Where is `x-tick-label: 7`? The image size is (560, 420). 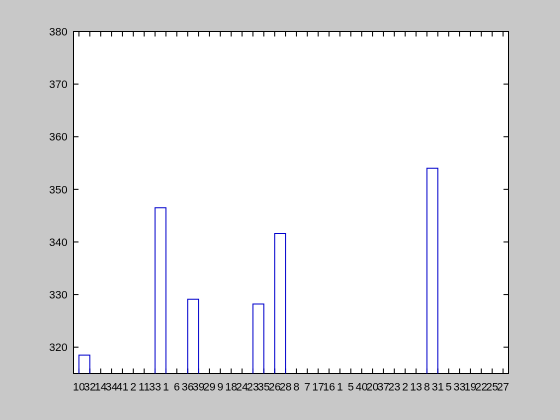
x-tick-label: 7 is located at coordinates (307, 388).